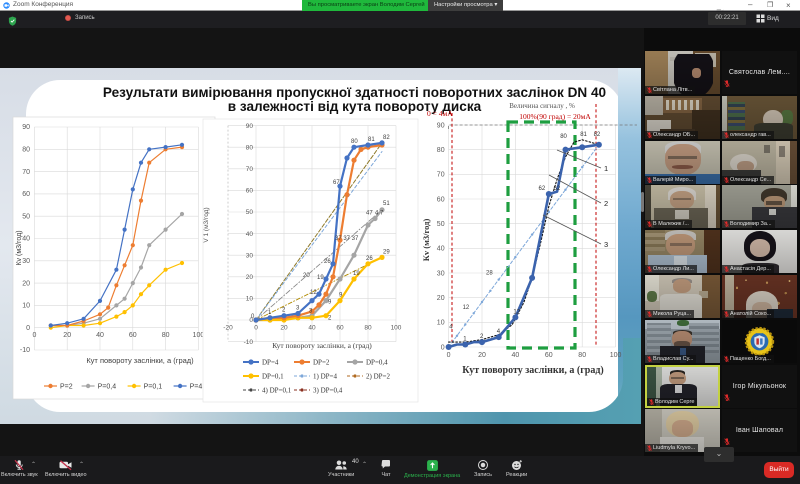 Image resolution: width=800 pixels, height=484 pixels. Describe the element at coordinates (347, 239) in the screenshot. I see `svg-text: 37 37 37` at that location.